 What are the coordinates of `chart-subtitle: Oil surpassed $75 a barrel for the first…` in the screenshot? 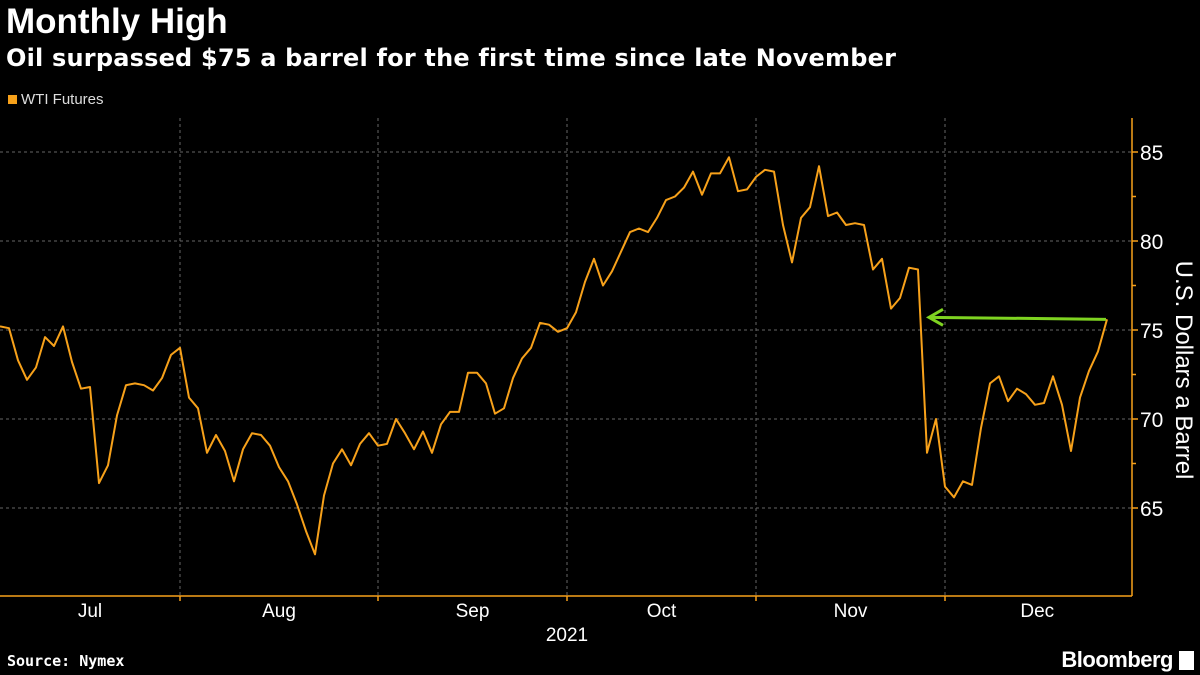 It's located at (451, 58).